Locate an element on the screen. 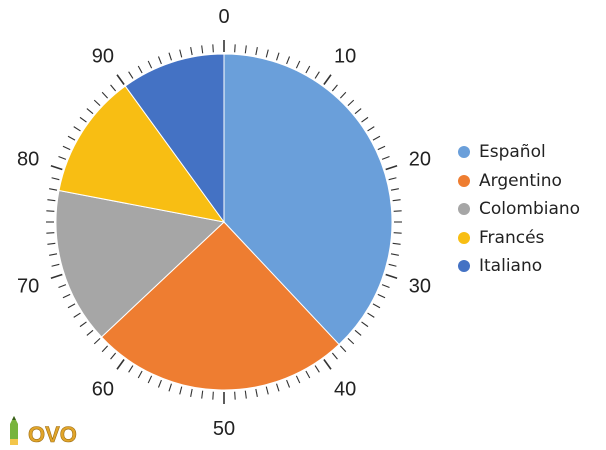 This screenshot has height=450, width=606. legend-label: Colombiano is located at coordinates (530, 209).